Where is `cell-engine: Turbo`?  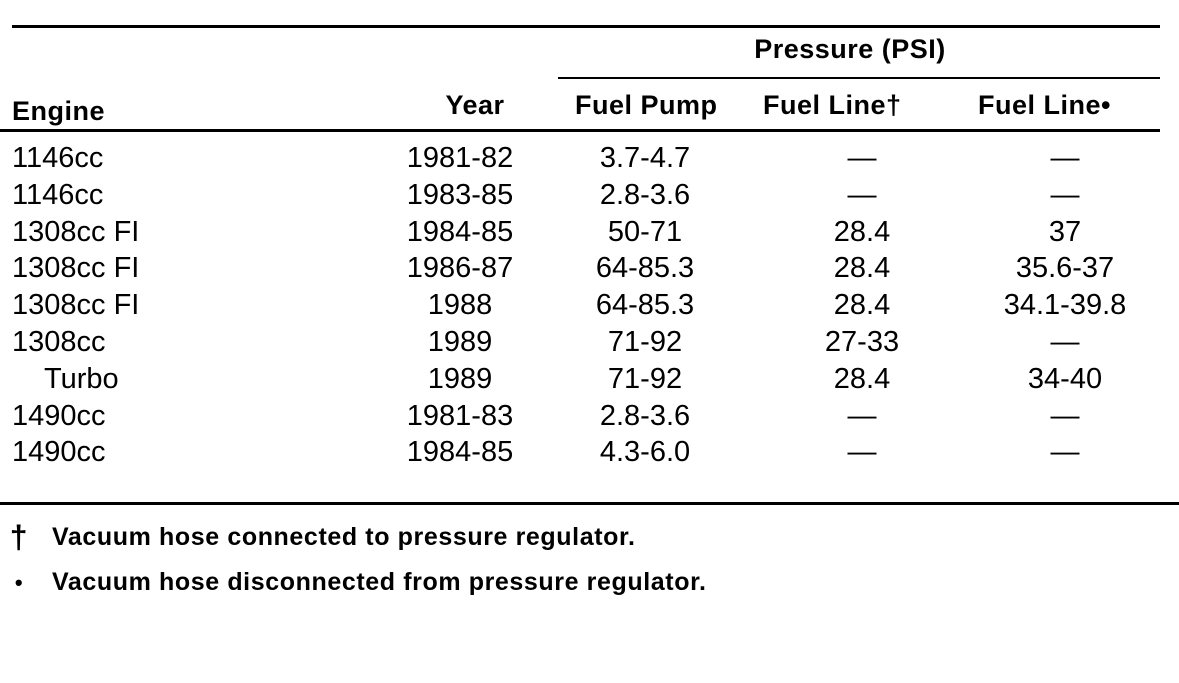 cell-engine: Turbo is located at coordinates (81, 378).